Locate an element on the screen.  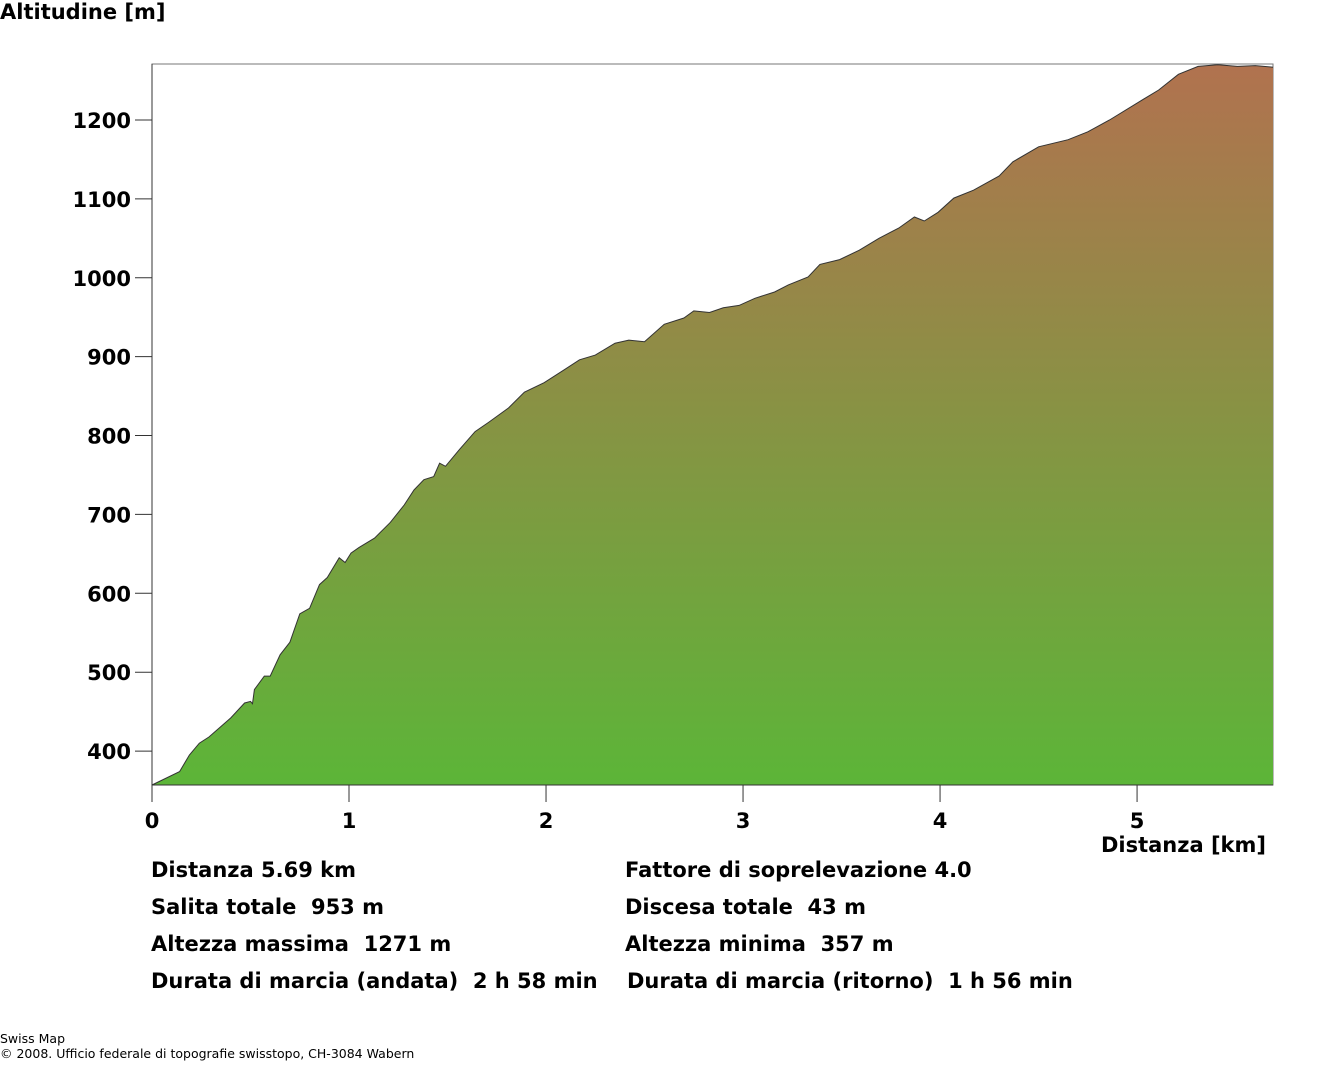
x-tick-label: 5 is located at coordinates (1137, 821).